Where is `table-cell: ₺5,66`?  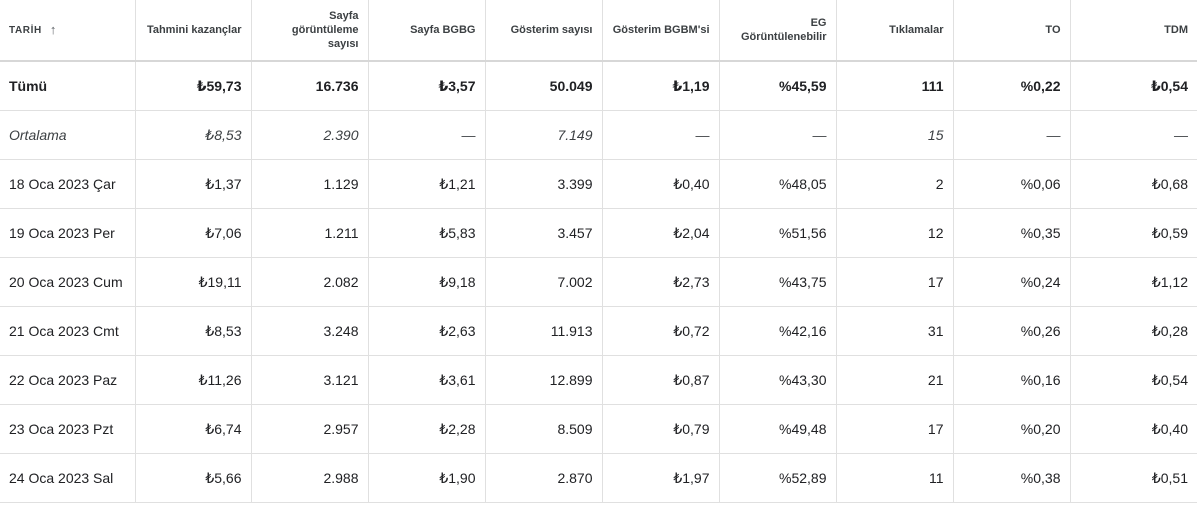 table-cell: ₺5,66 is located at coordinates (193, 478).